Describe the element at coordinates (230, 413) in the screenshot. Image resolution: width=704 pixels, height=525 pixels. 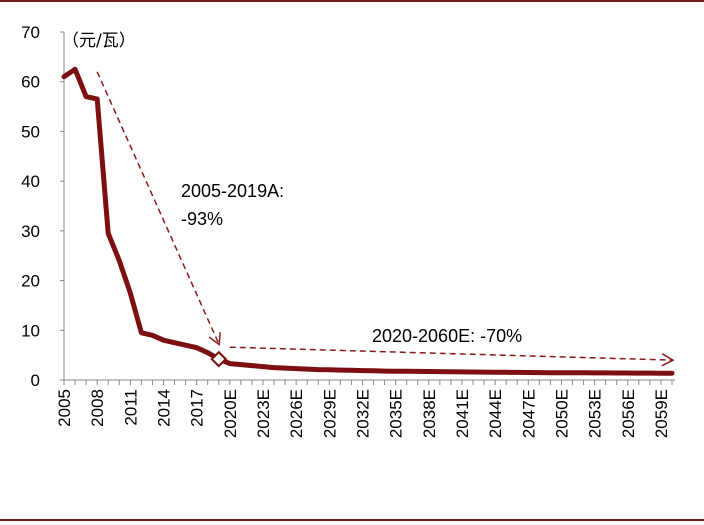
I see `x-tick-label: 2020E` at that location.